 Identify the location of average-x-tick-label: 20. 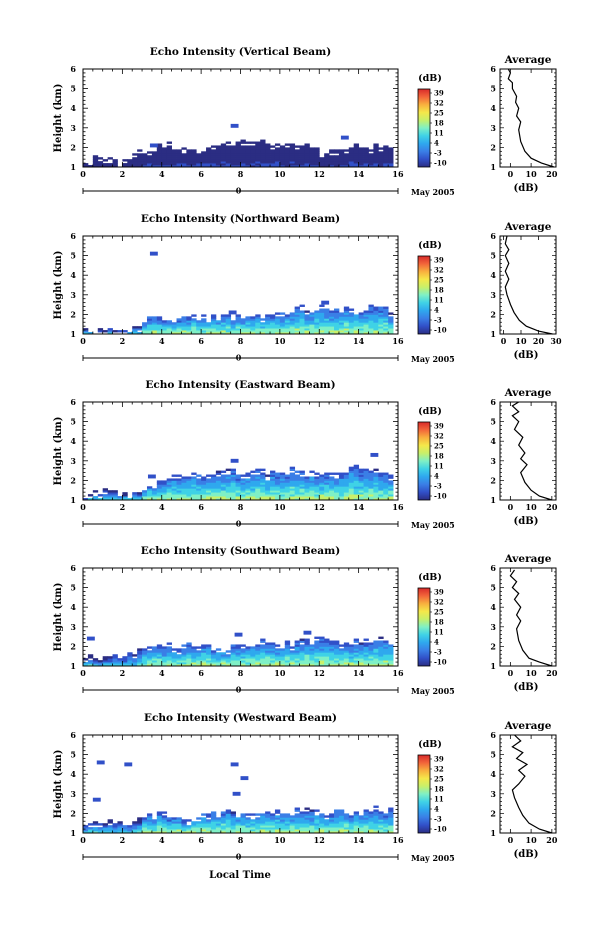
(552, 840).